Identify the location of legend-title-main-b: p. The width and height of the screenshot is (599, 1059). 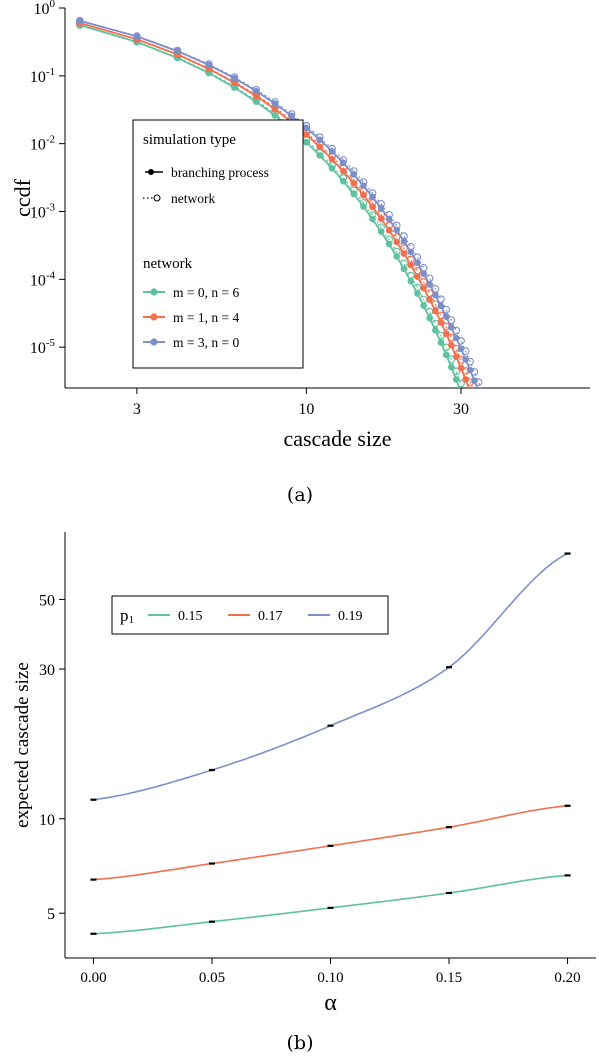
(124, 615).